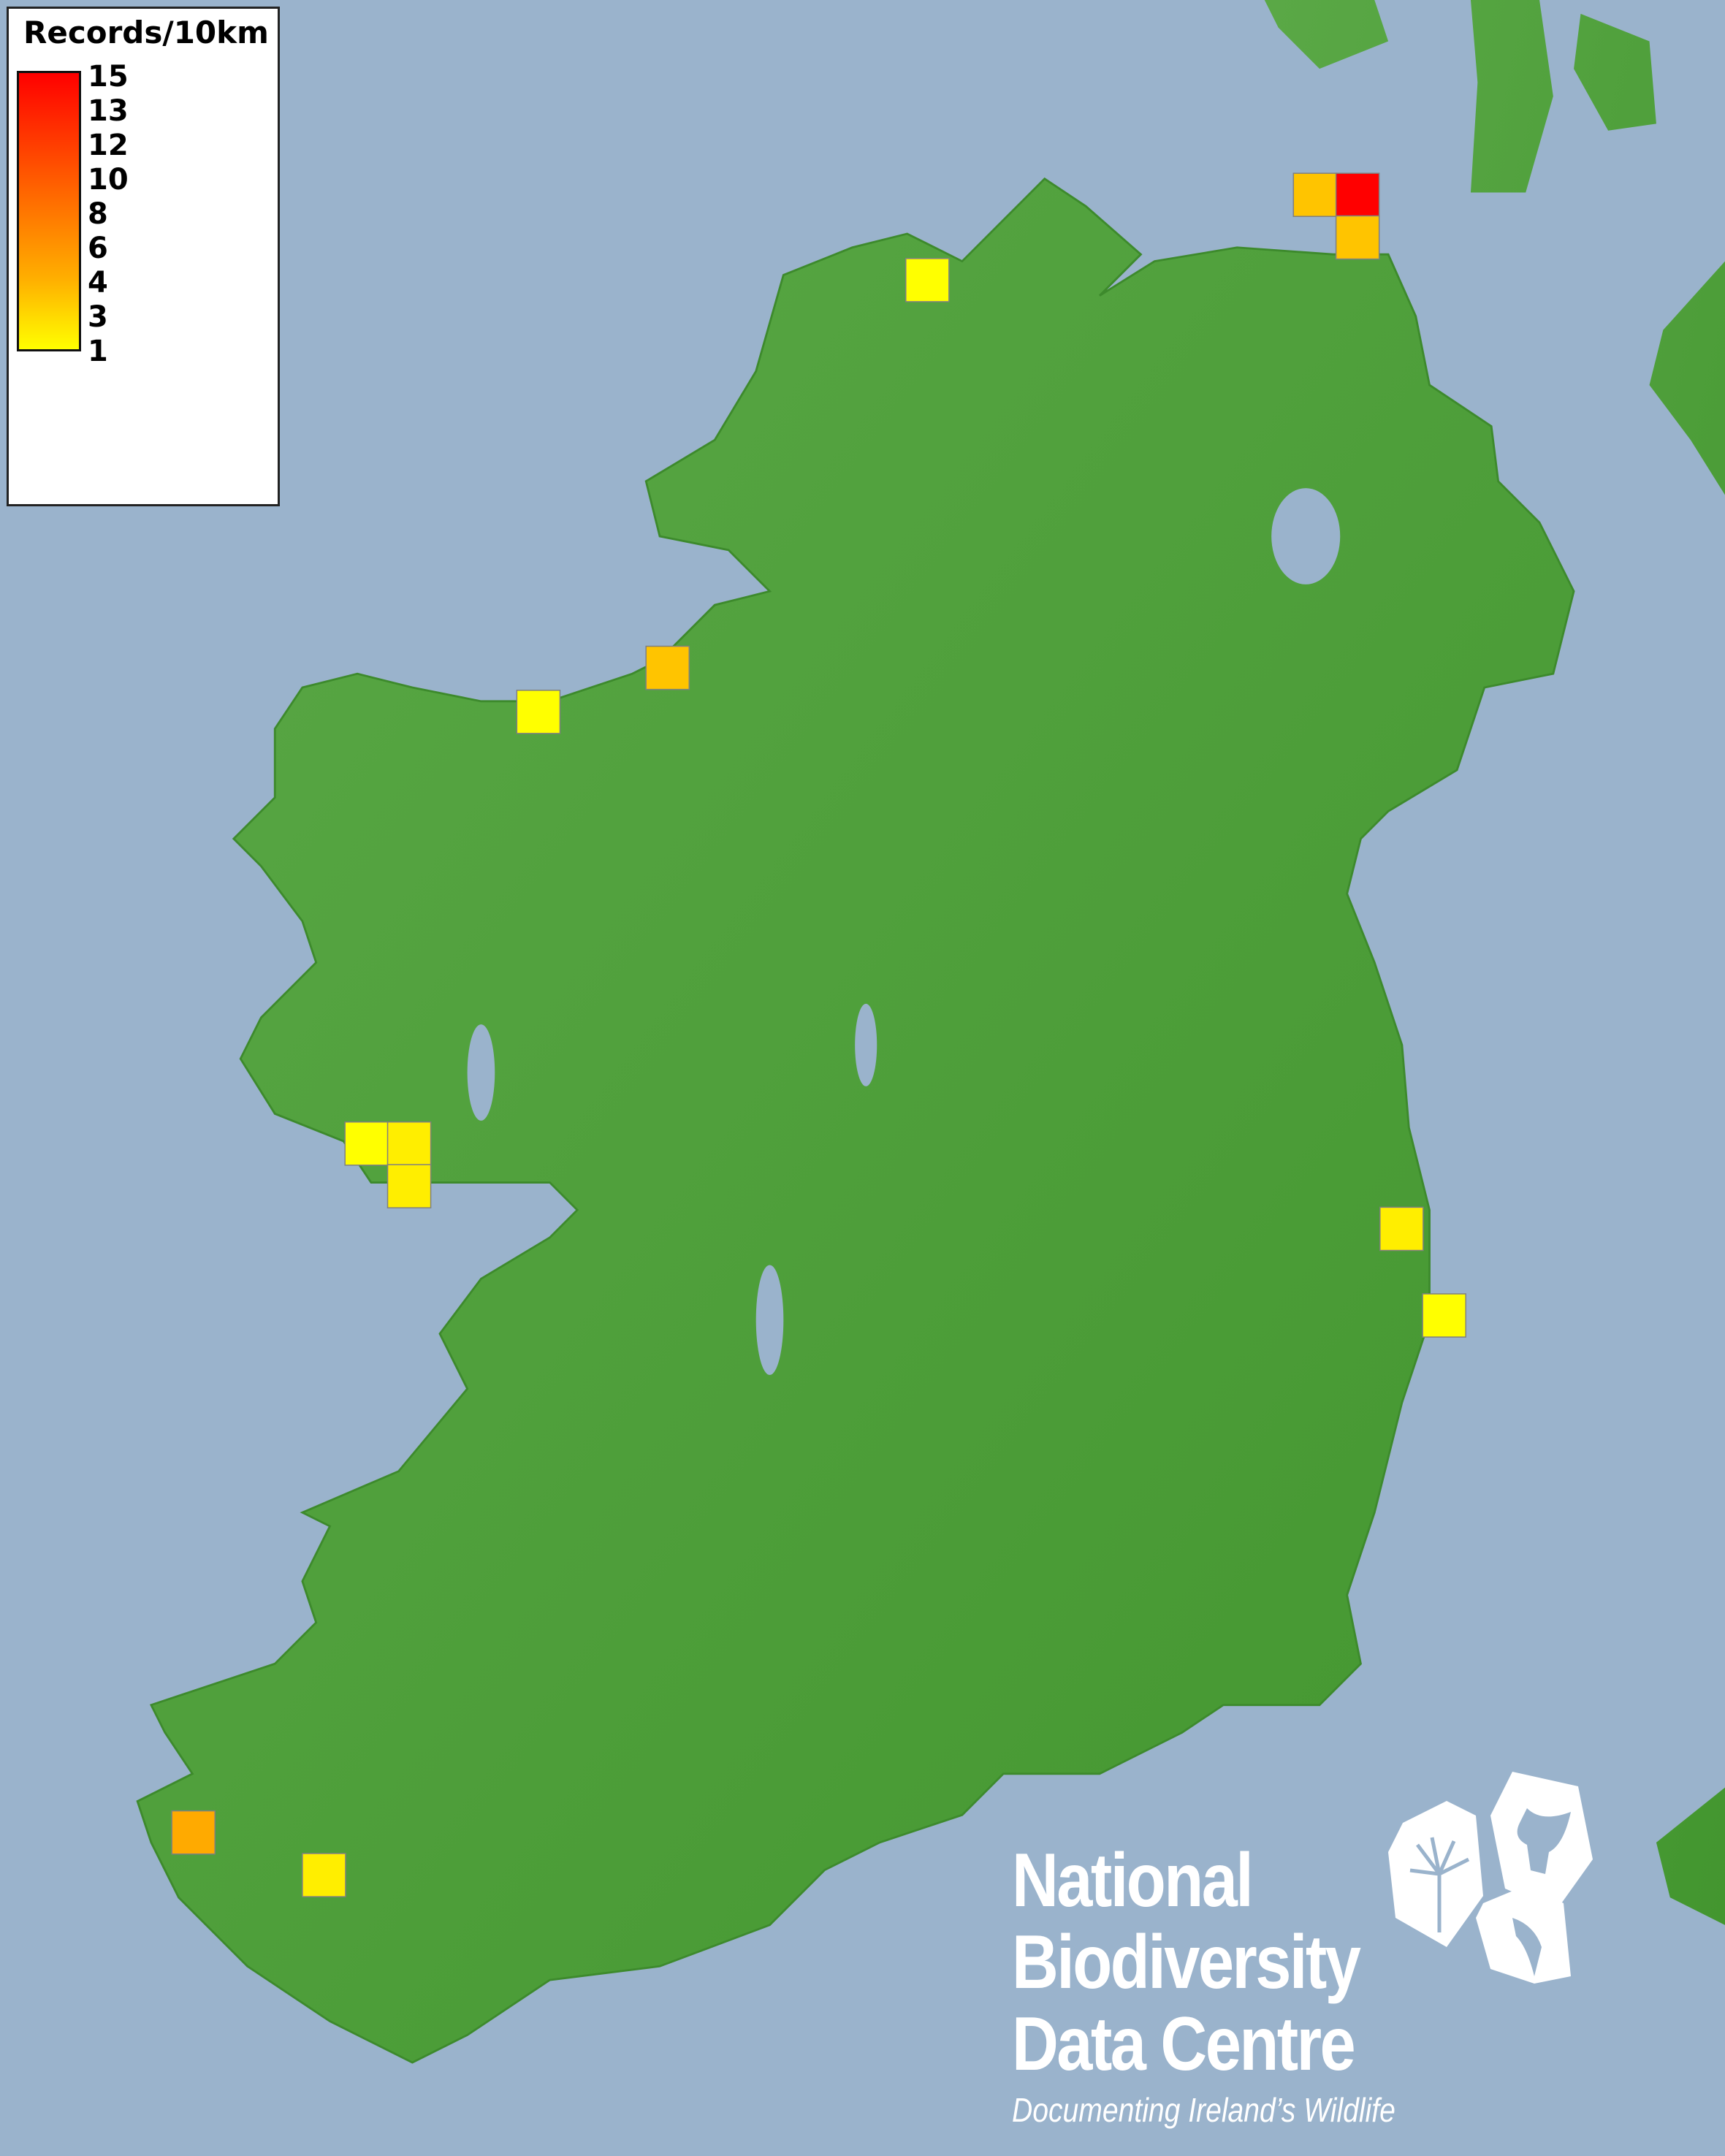 The image size is (1725, 2156). I want to click on legend-tick: 15, so click(109, 77).